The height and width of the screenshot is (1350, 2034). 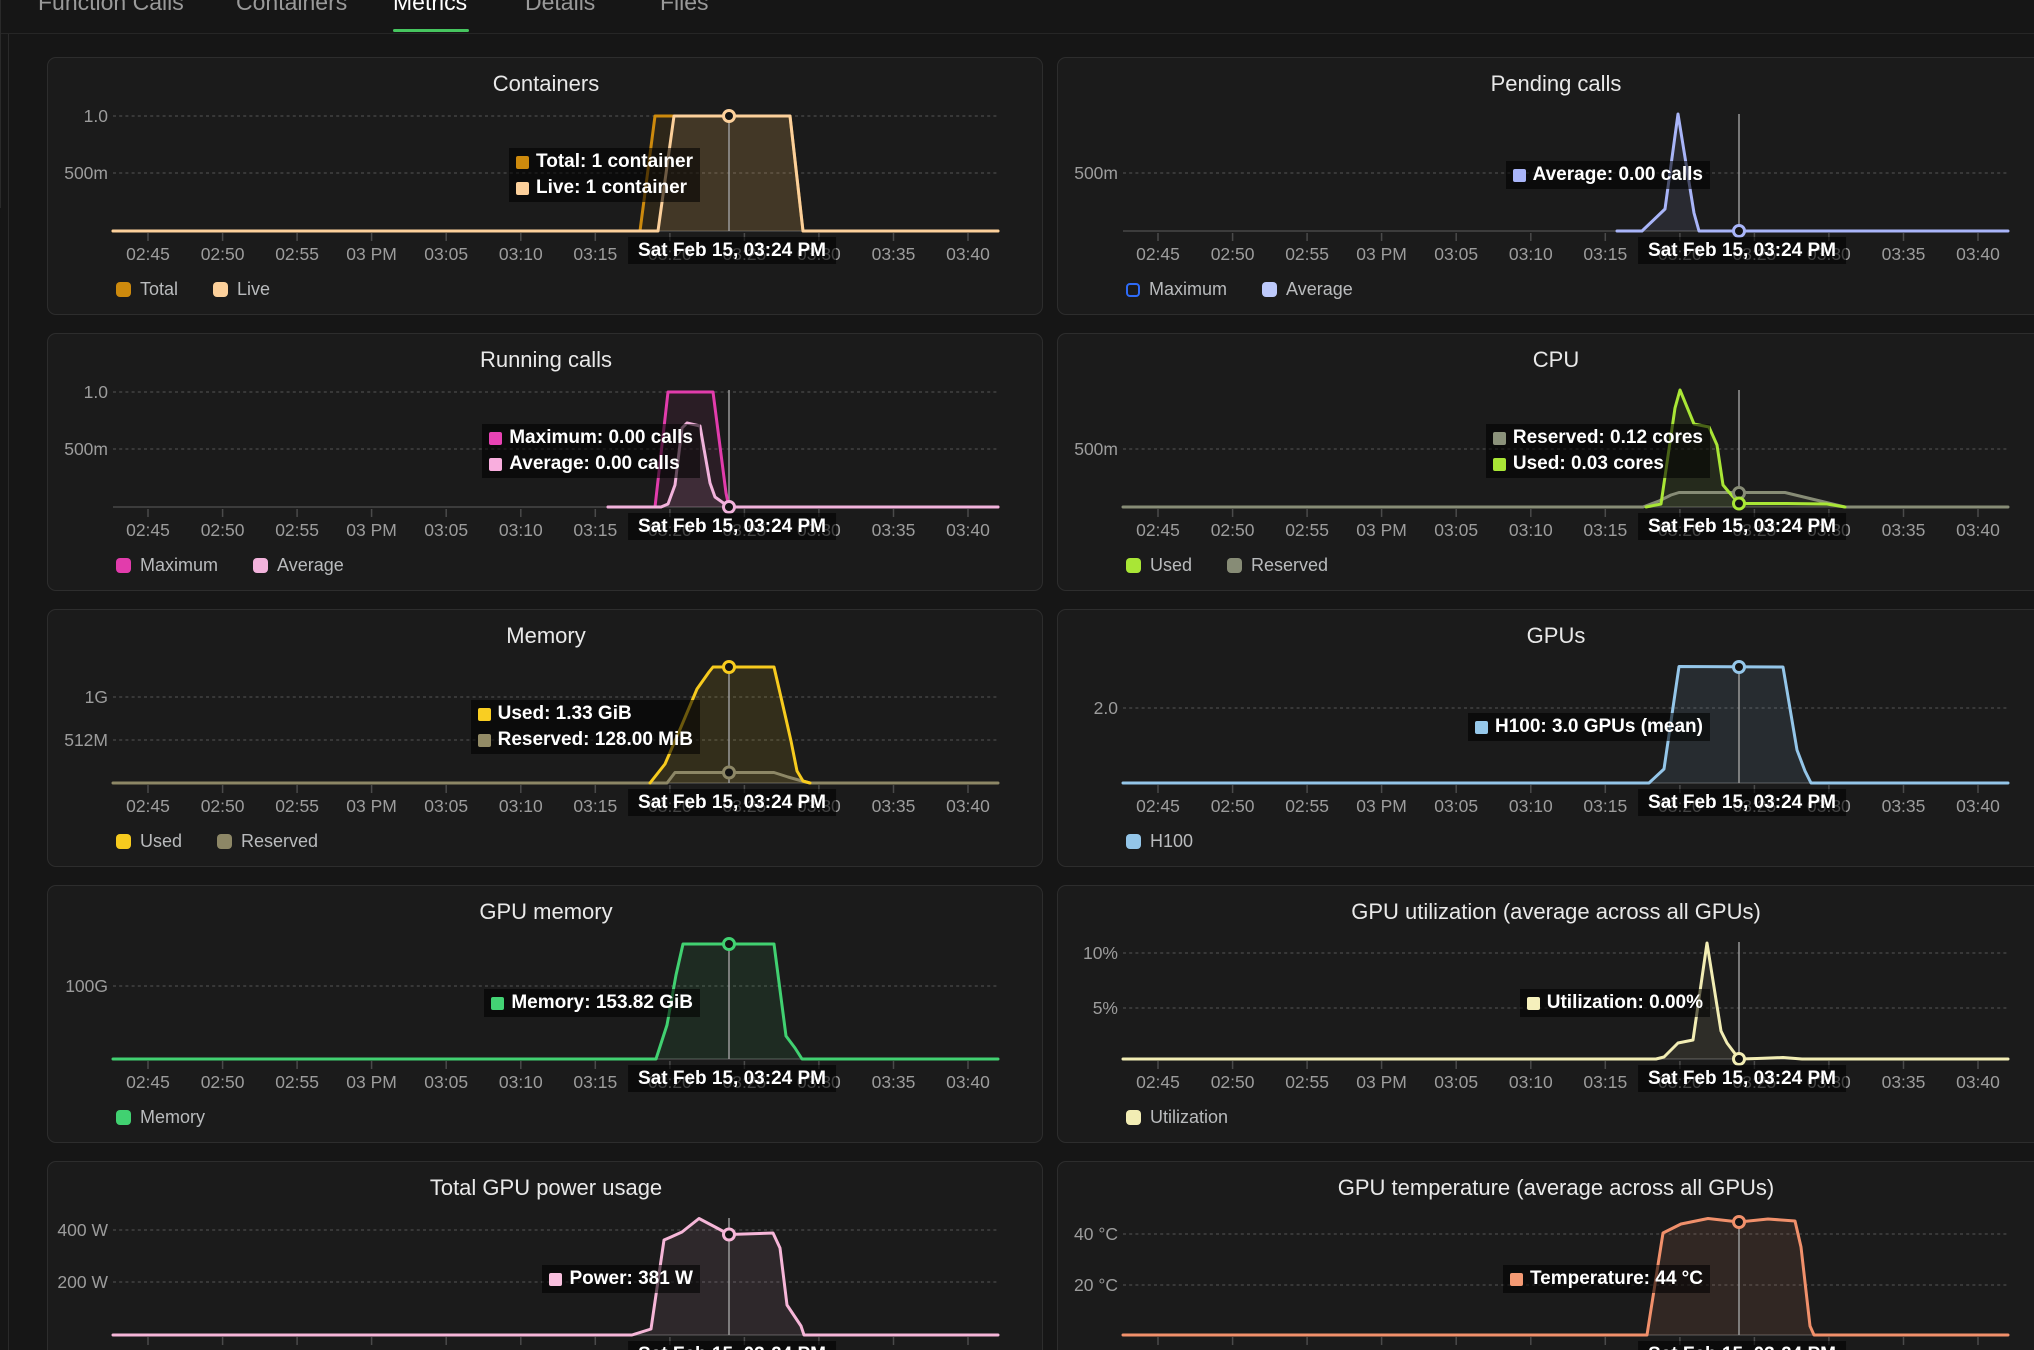 What do you see at coordinates (1096, 1285) in the screenshot?
I see `svg-text: 20 °C` at bounding box center [1096, 1285].